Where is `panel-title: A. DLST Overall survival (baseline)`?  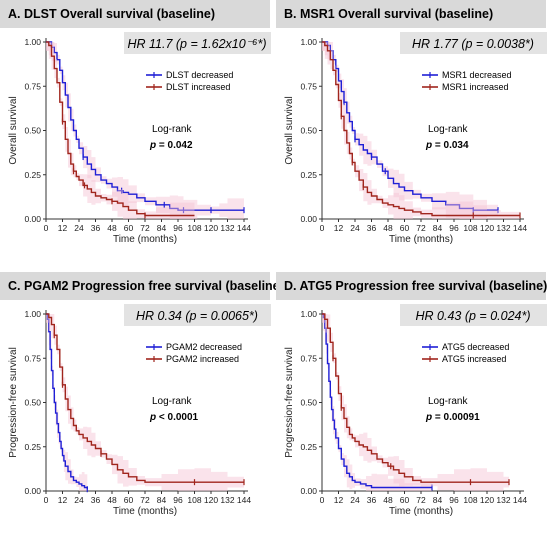
panel-title: A. DLST Overall survival (baseline) is located at coordinates (135, 14).